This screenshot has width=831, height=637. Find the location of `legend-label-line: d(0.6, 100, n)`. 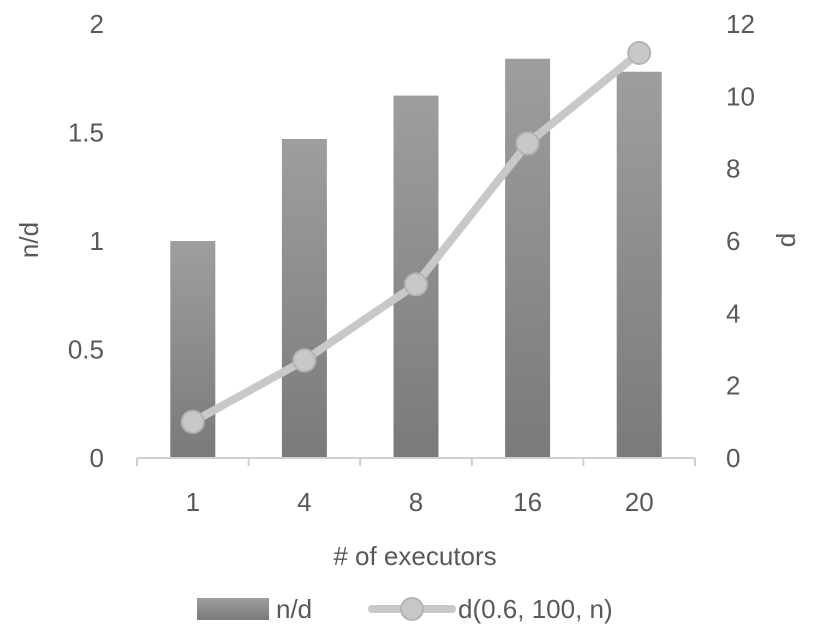

legend-label-line: d(0.6, 100, n) is located at coordinates (535, 609).